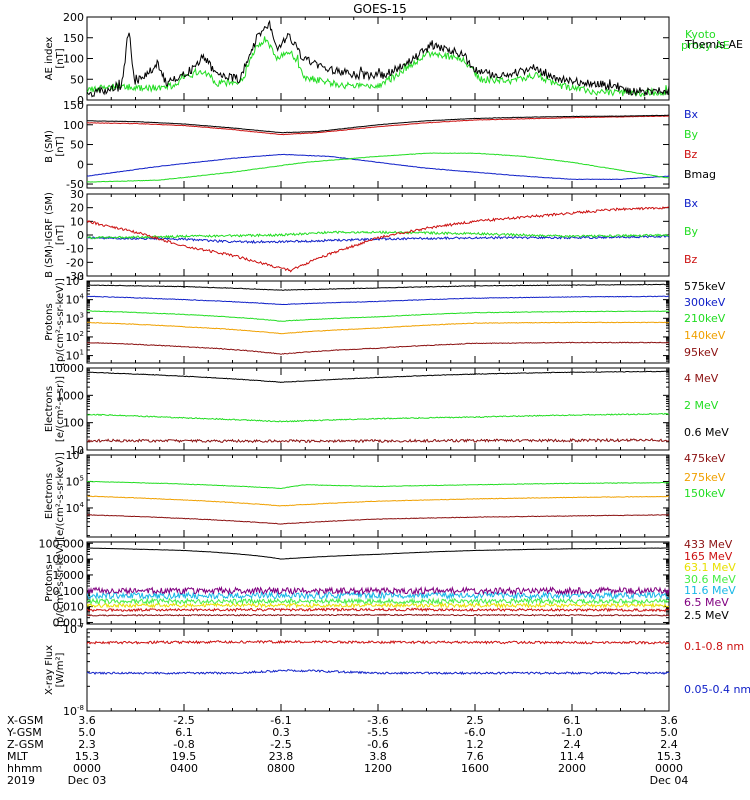 This screenshot has width=750, height=800. I want to click on series-line-140kev, so click(378, 328).